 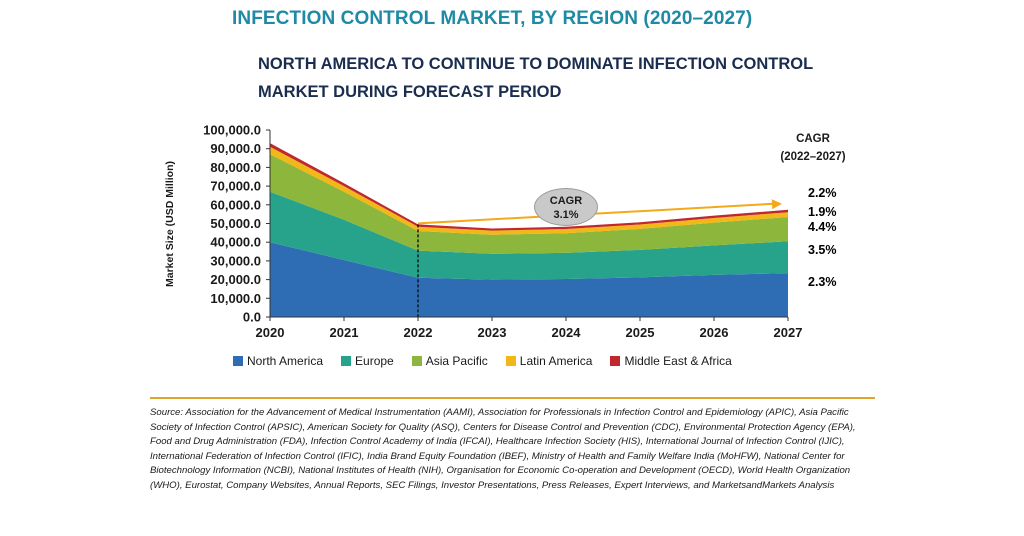 I want to click on area-asia-pacific, so click(x=529, y=204).